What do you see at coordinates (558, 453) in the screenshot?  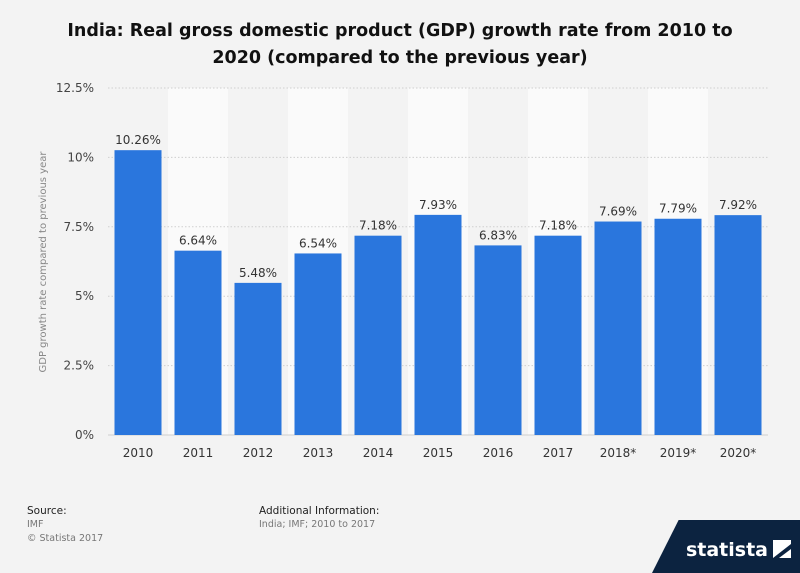 I see `x-tick-label: 2017` at bounding box center [558, 453].